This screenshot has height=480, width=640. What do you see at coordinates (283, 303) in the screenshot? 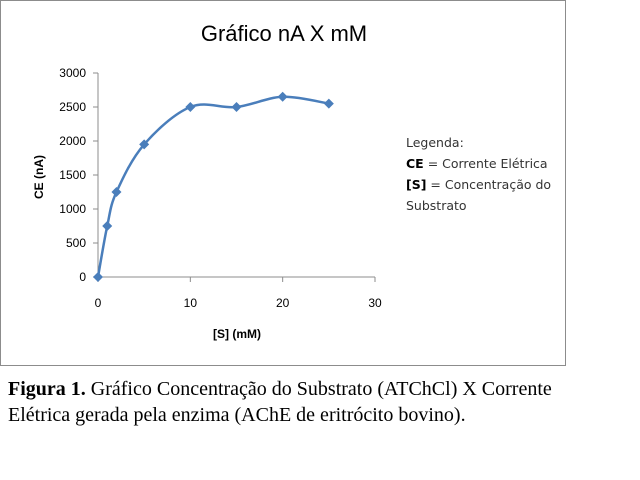
I see `x-tick-label: 20` at bounding box center [283, 303].